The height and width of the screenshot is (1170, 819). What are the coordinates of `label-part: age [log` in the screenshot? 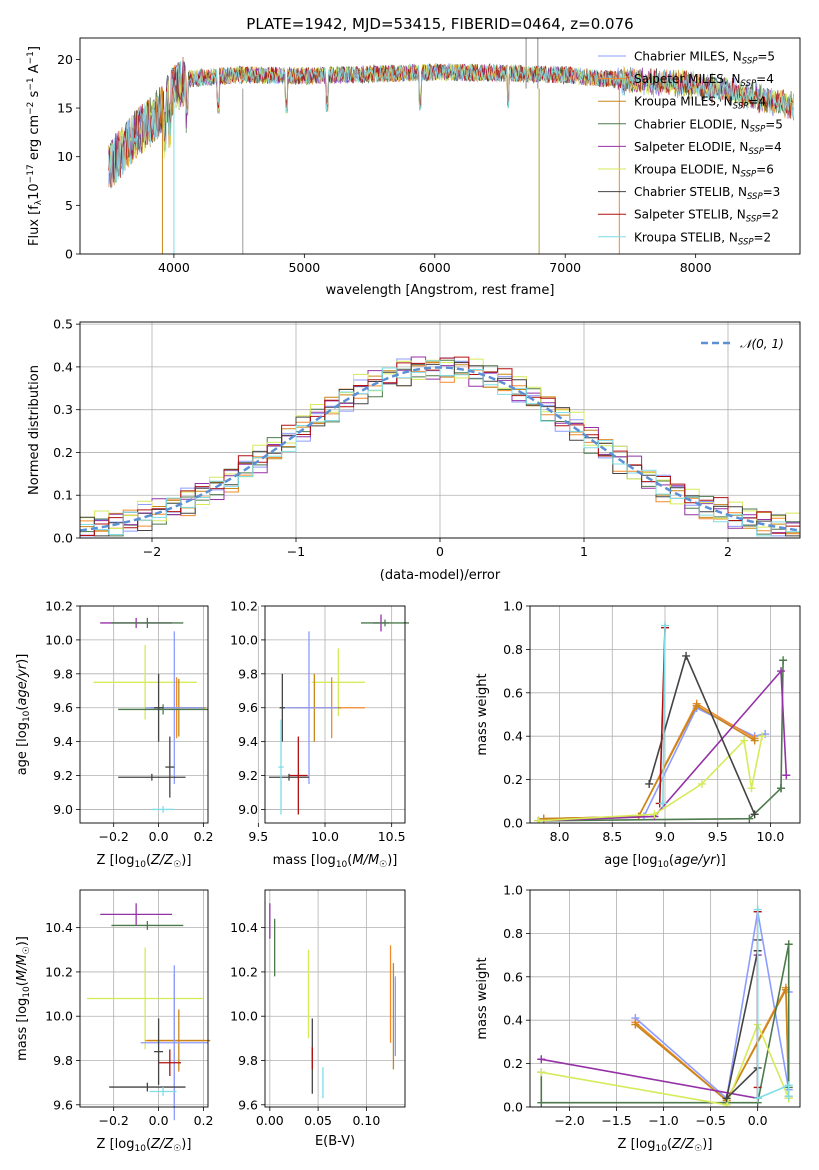 It's located at (22, 748).